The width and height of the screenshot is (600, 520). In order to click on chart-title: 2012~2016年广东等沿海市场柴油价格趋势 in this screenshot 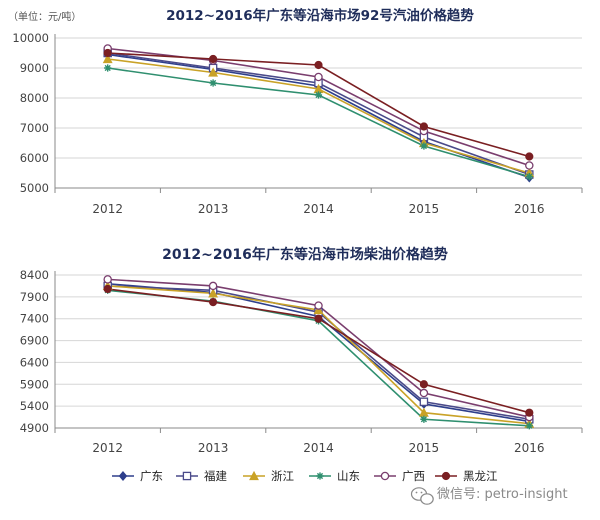, I will do `click(305, 254)`.